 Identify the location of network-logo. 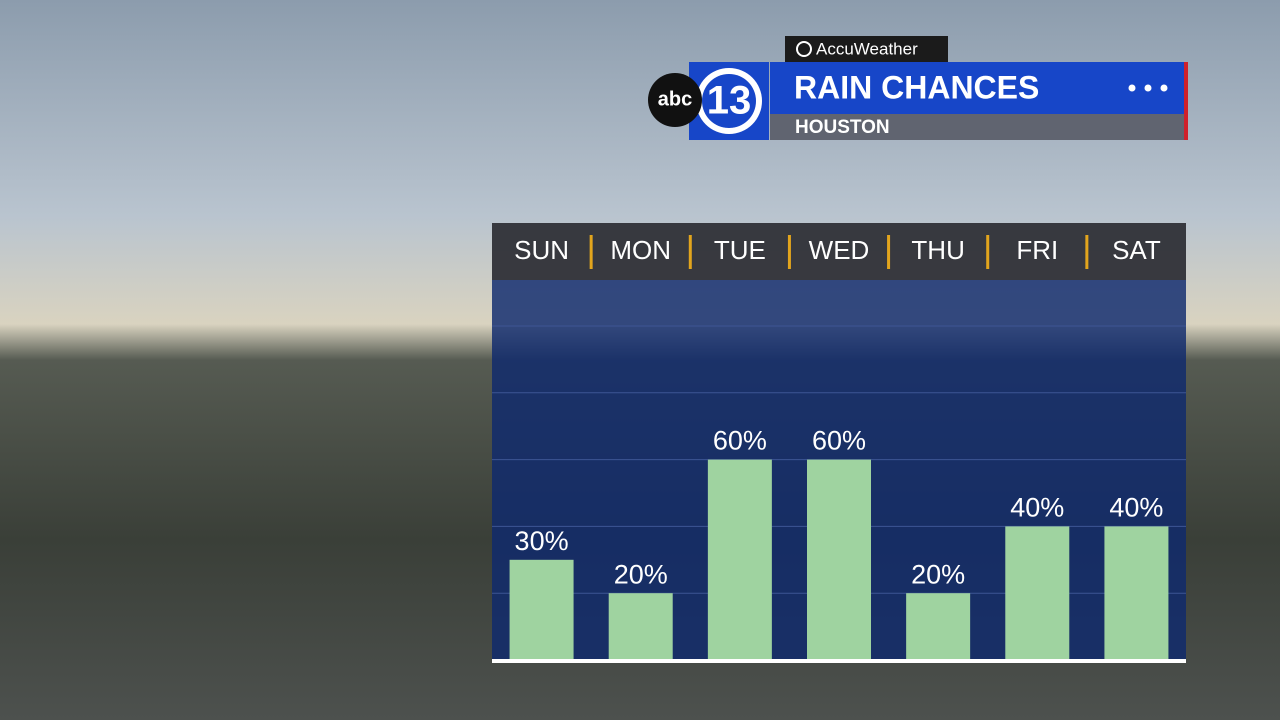
(675, 100).